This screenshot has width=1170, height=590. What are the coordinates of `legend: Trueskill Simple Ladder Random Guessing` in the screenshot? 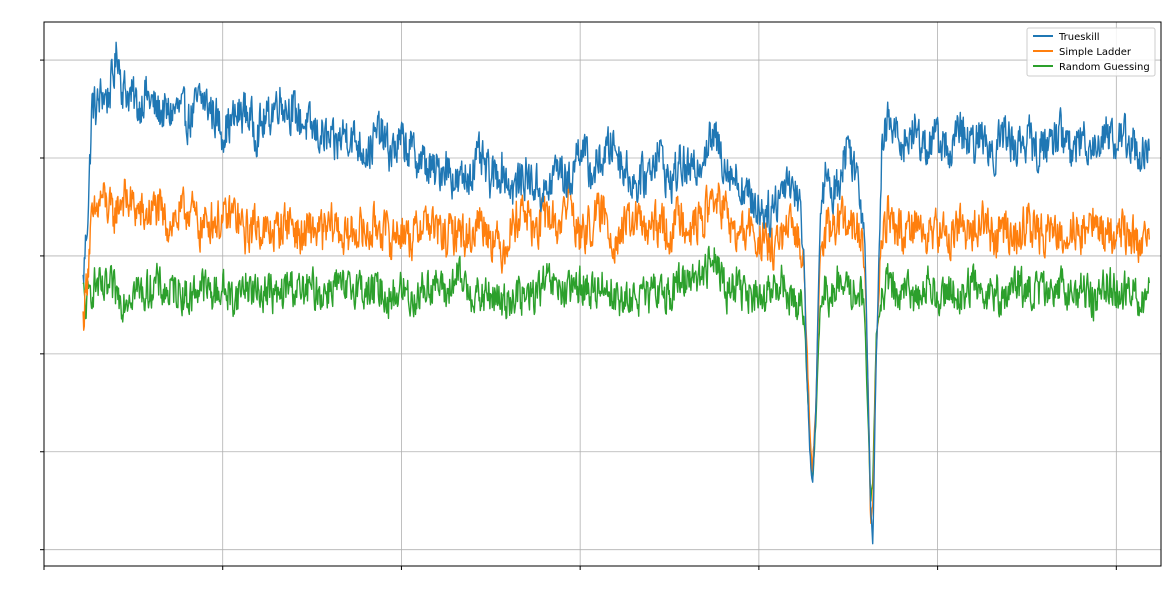 It's located at (1091, 52).